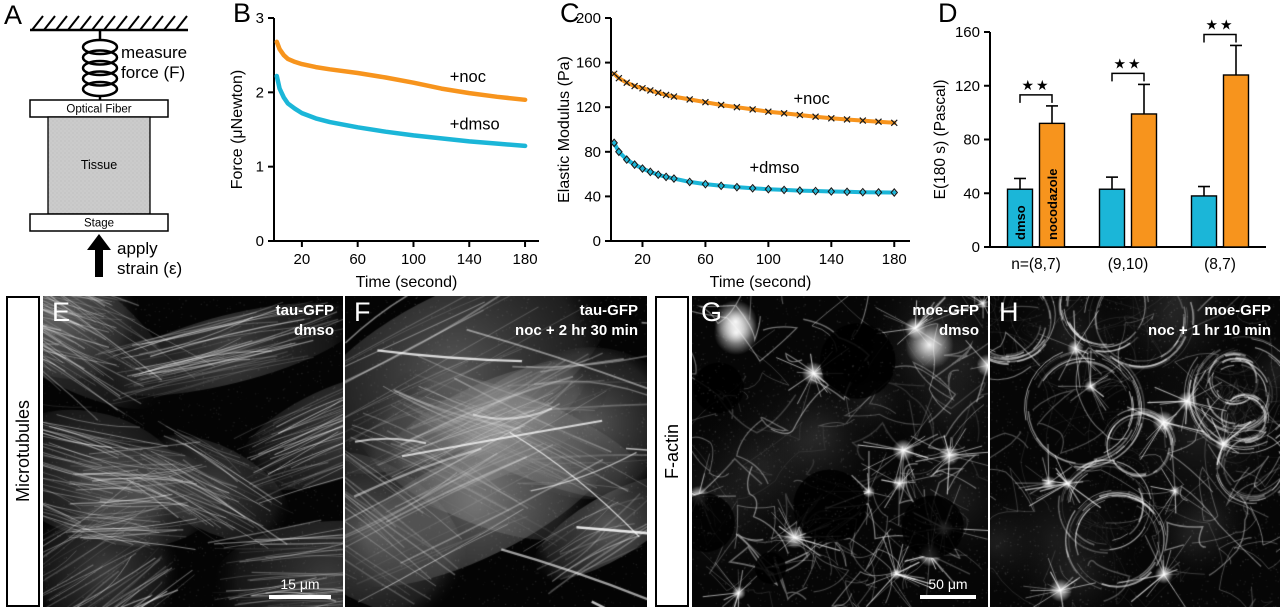  I want to click on y-axis-label: Force (μNewton), so click(237, 129).